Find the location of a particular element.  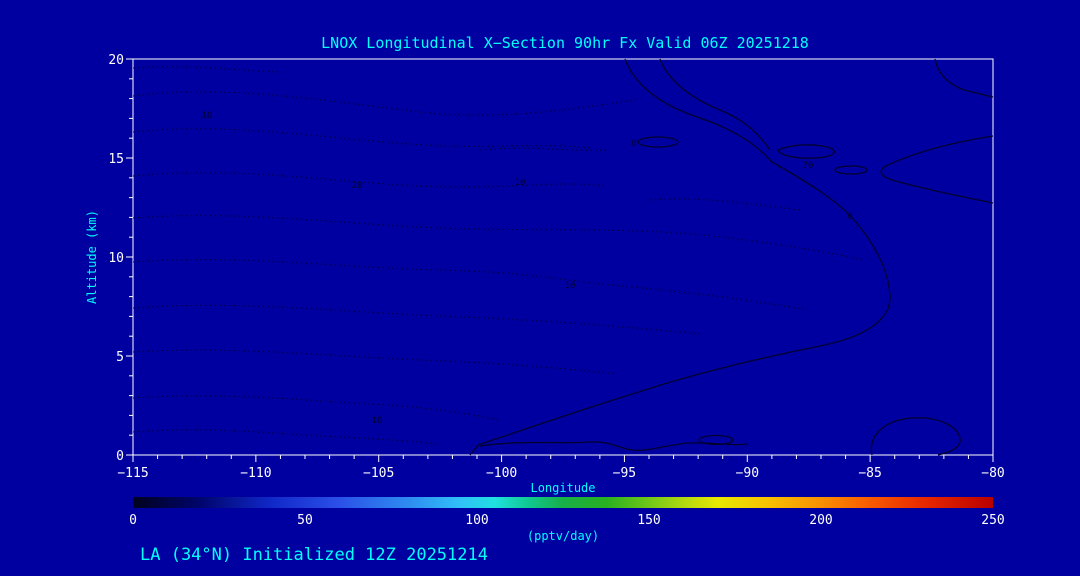

y-tick-label: 10 is located at coordinates (116, 258).